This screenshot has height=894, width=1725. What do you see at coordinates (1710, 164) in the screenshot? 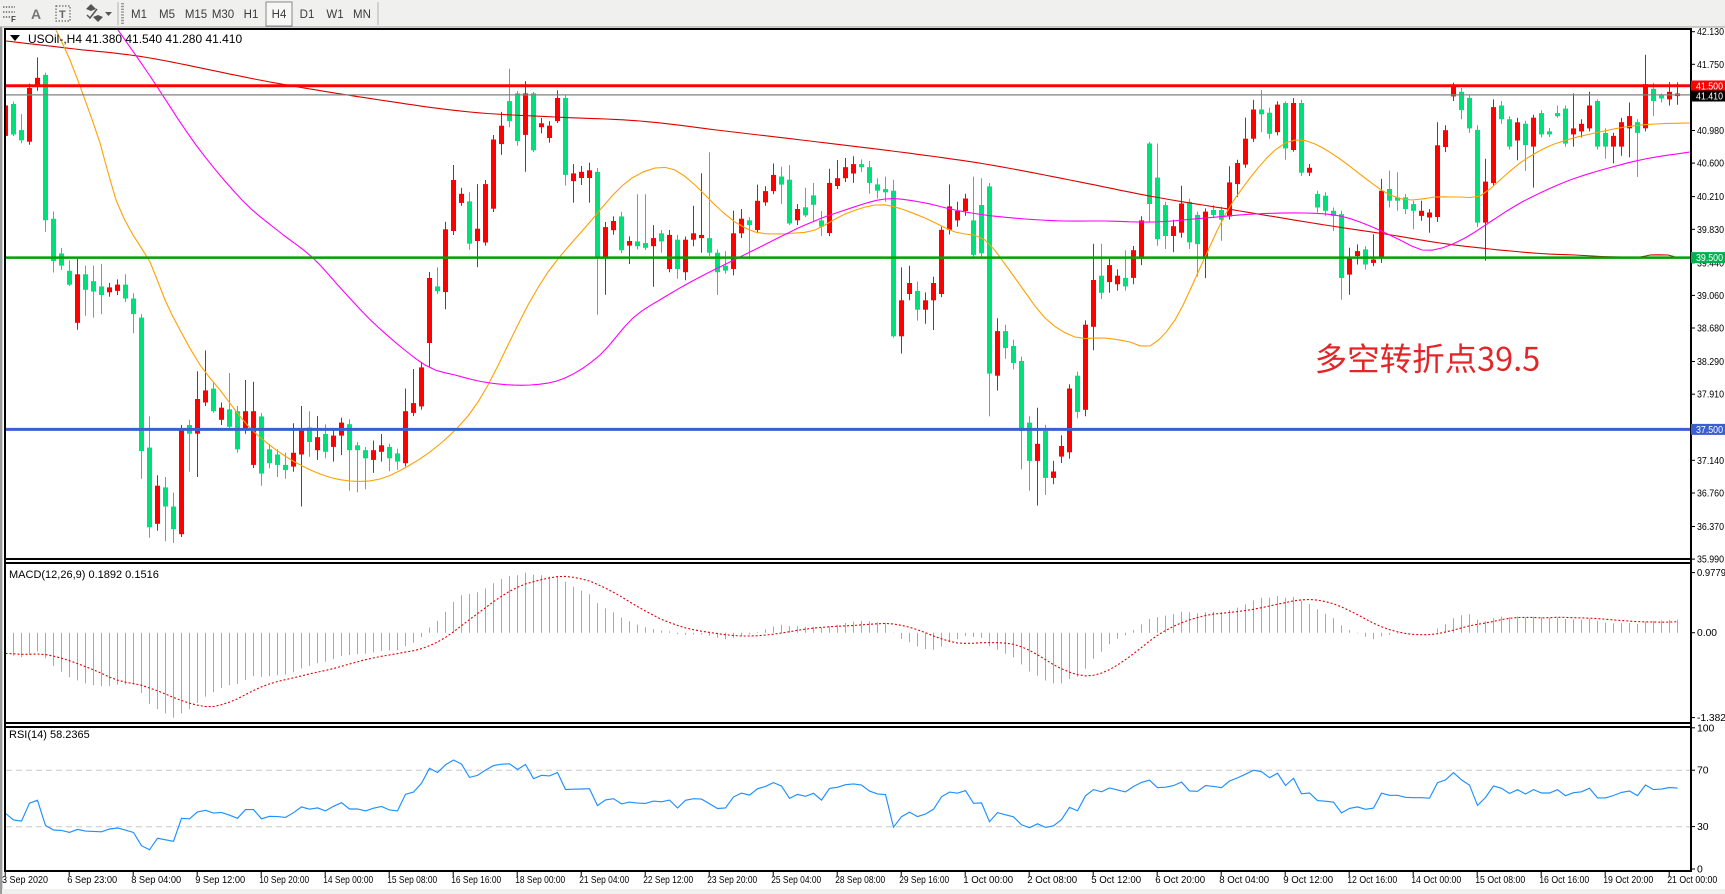
I see `svg-text: 40.600` at bounding box center [1710, 164].